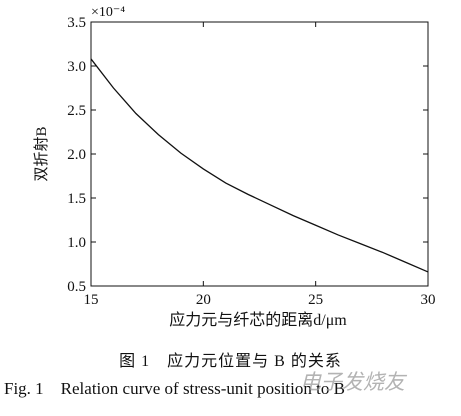 This screenshot has height=416, width=461. Describe the element at coordinates (76, 243) in the screenshot. I see `y-tick-label: 1.0` at that location.